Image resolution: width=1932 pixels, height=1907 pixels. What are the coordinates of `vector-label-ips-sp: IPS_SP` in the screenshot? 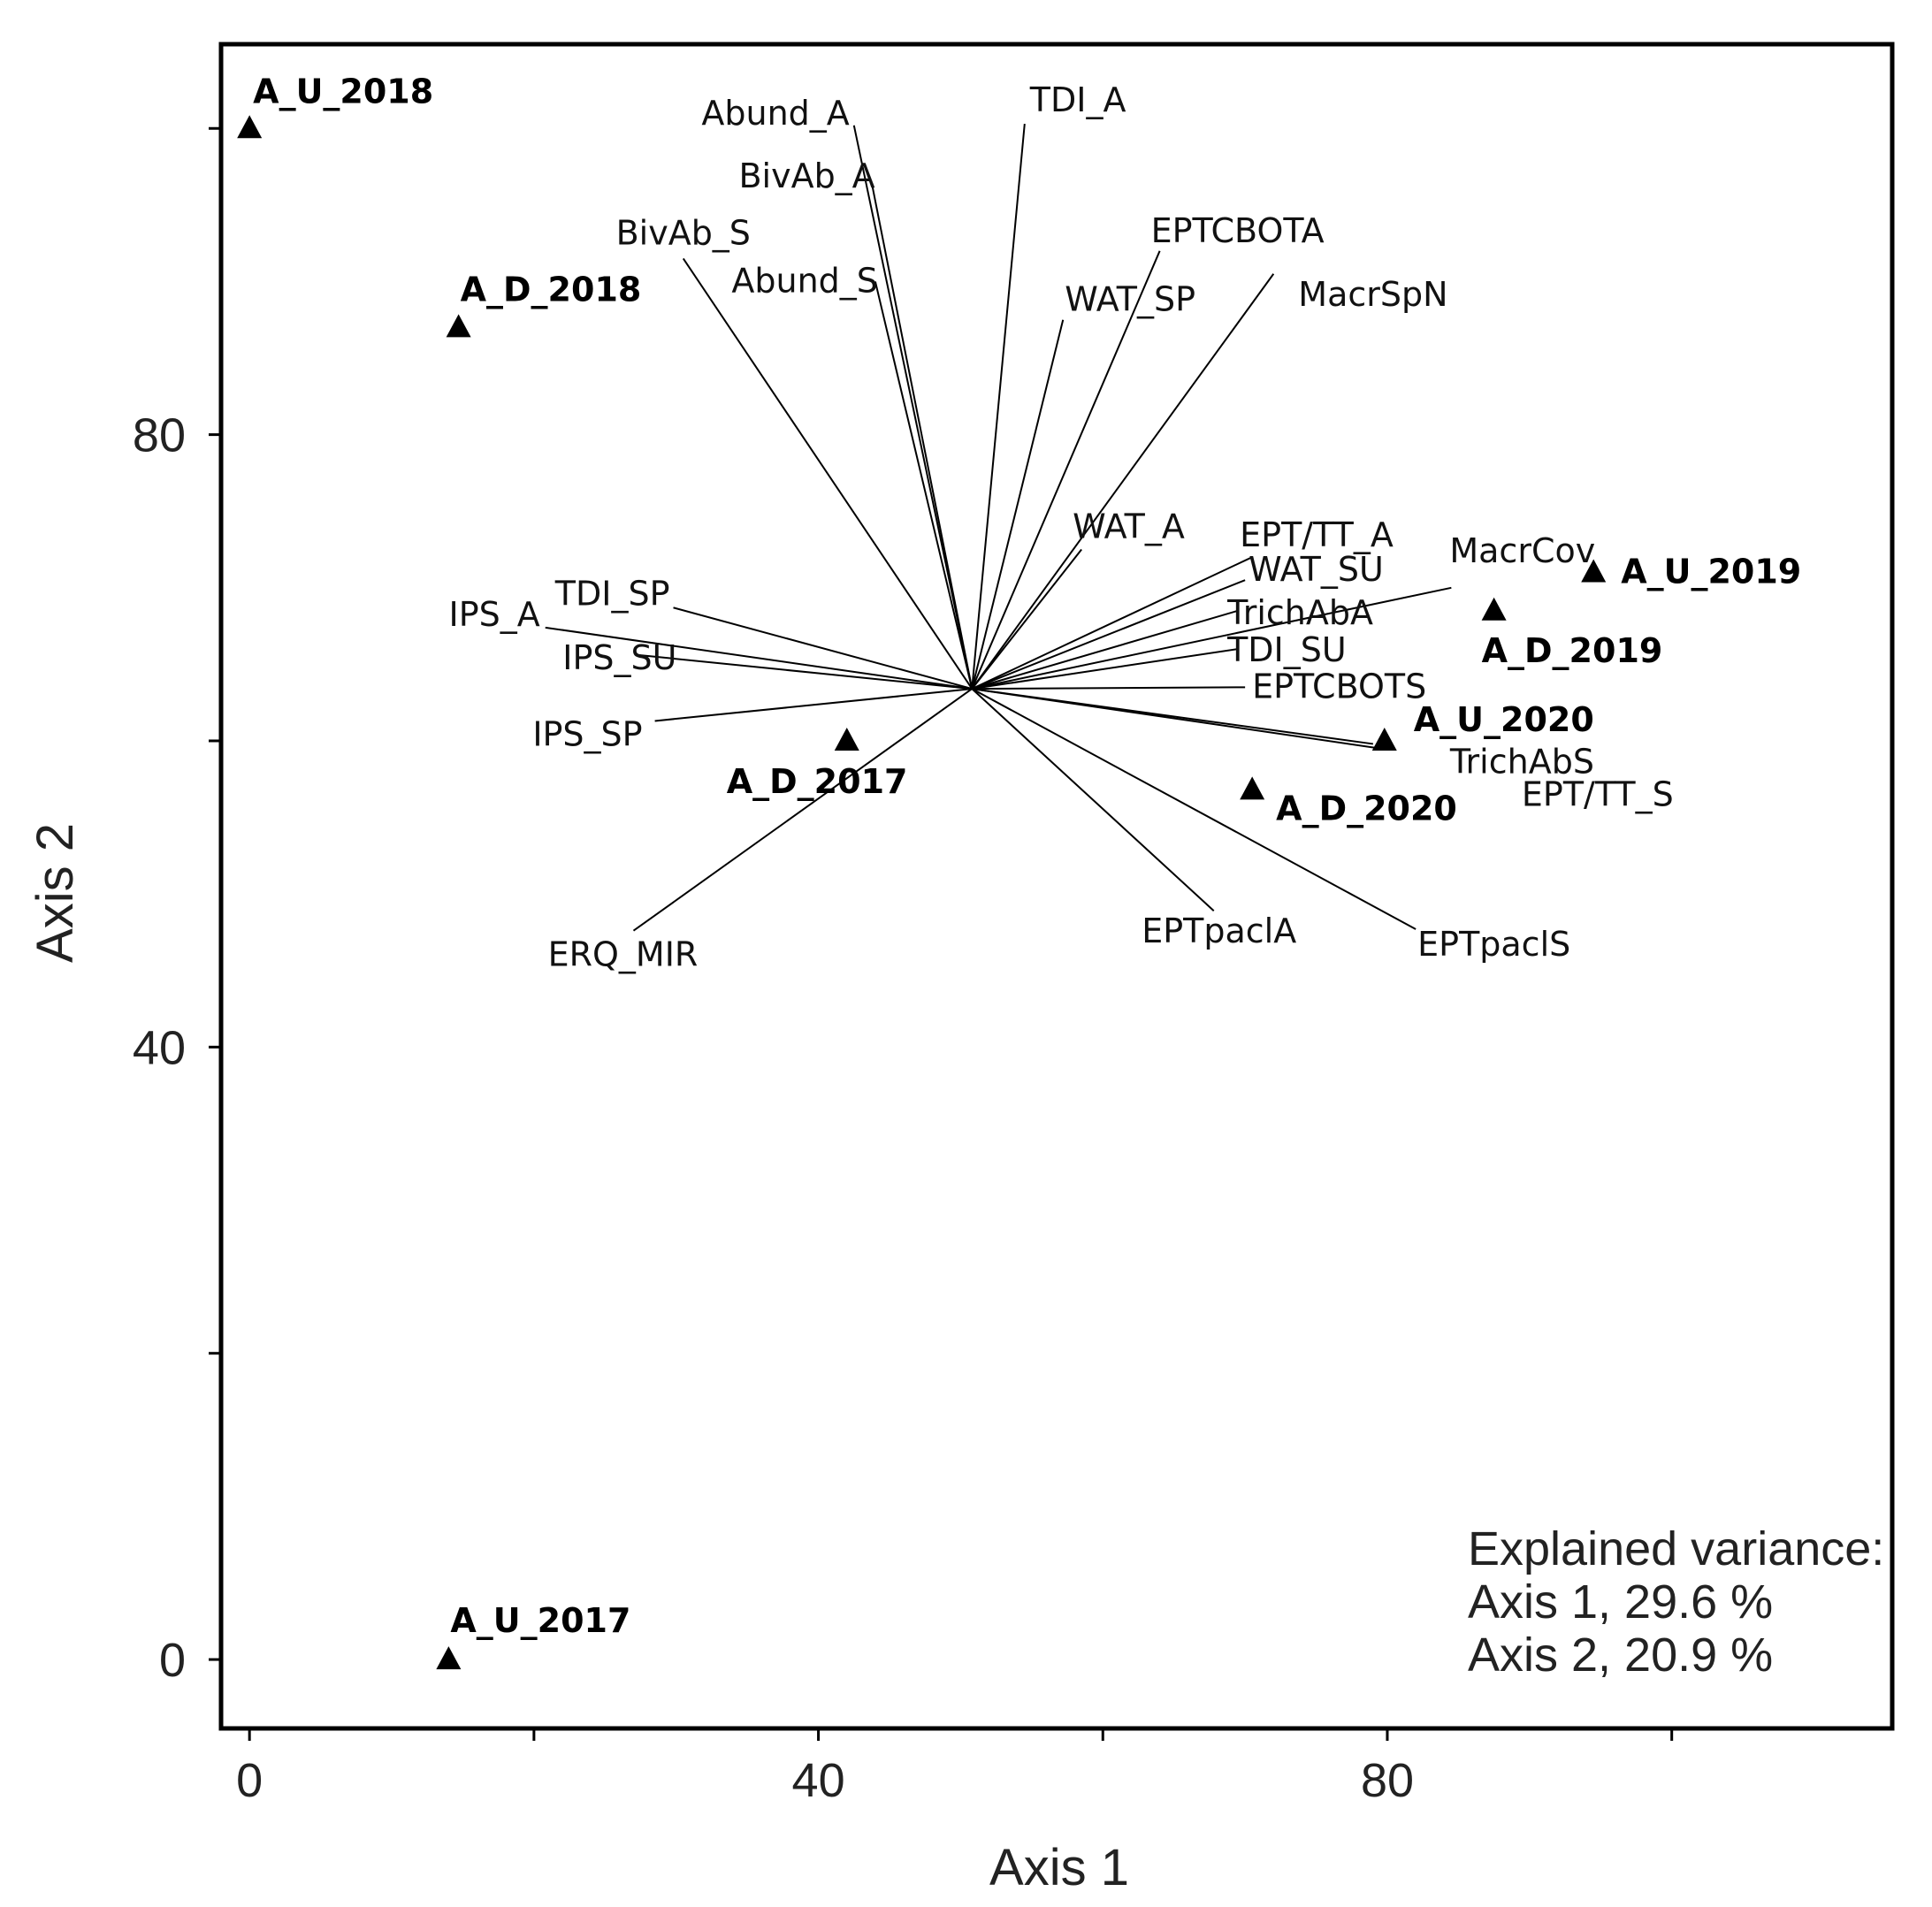 It's located at (587, 733).